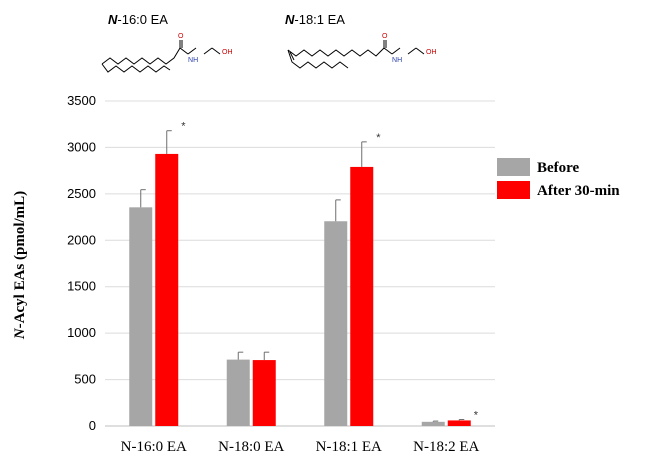 The width and height of the screenshot is (650, 472). What do you see at coordinates (81, 100) in the screenshot?
I see `y-tick-label: 3500` at bounding box center [81, 100].